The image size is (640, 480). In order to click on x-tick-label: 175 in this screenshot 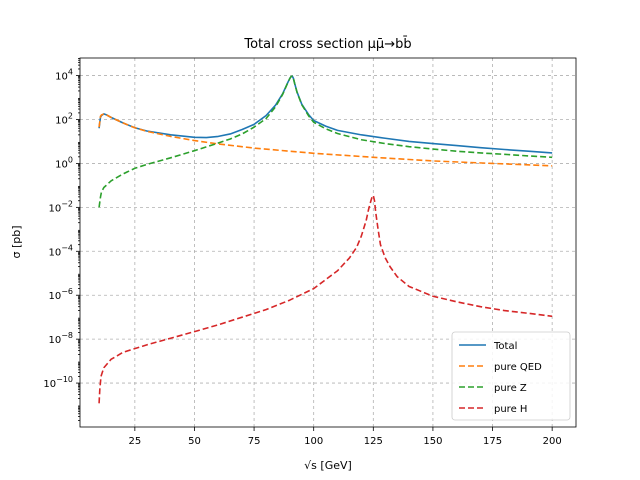, I will do `click(492, 441)`.